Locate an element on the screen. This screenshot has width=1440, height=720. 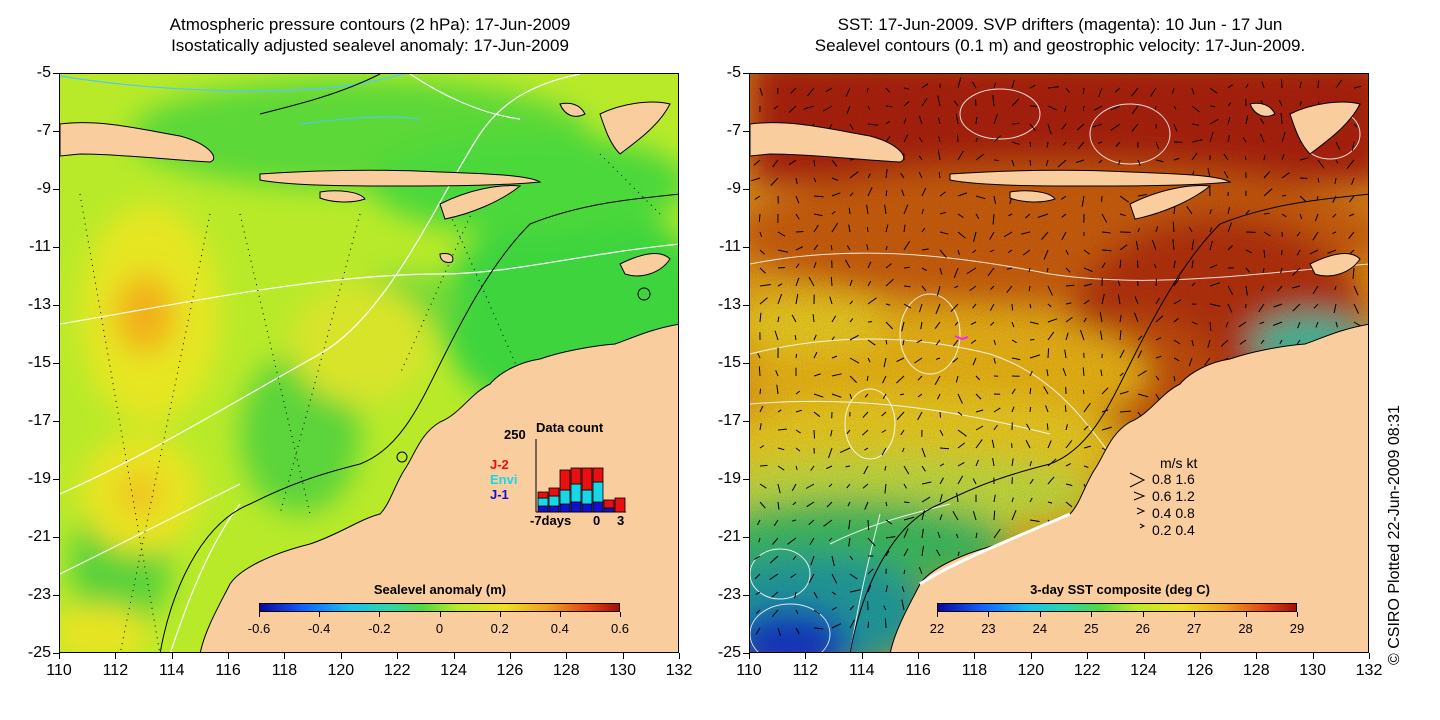
data-count-histogram is located at coordinates (580, 476).